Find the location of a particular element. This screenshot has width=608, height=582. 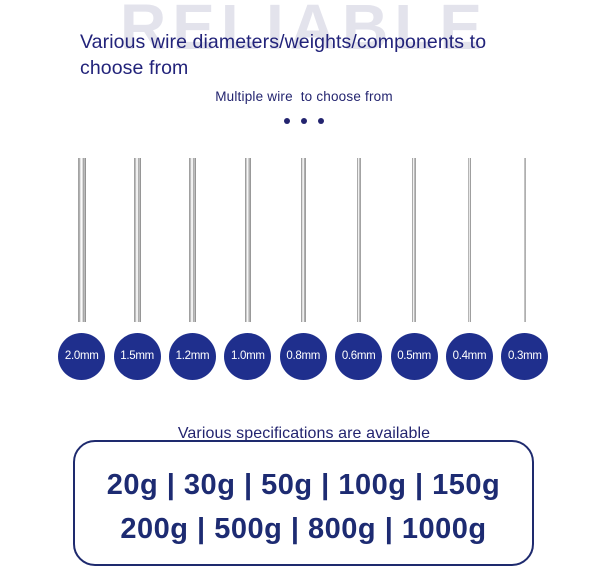

badge-cell: 0.4mm is located at coordinates (469, 356).